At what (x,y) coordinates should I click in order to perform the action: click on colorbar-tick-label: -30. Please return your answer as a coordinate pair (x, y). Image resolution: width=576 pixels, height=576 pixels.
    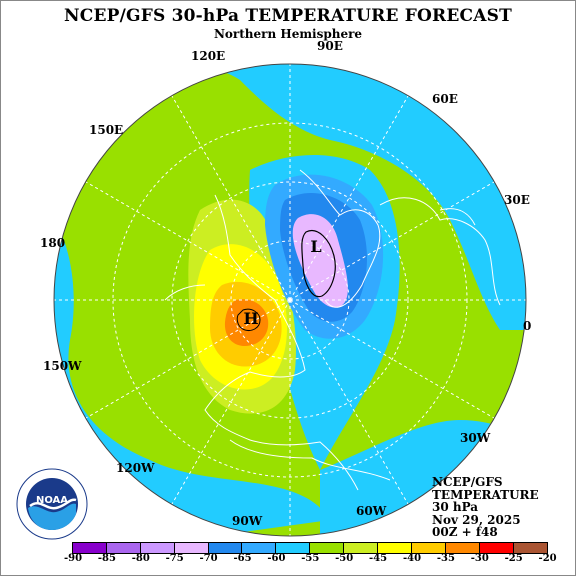
    Looking at the image, I should click on (479, 558).